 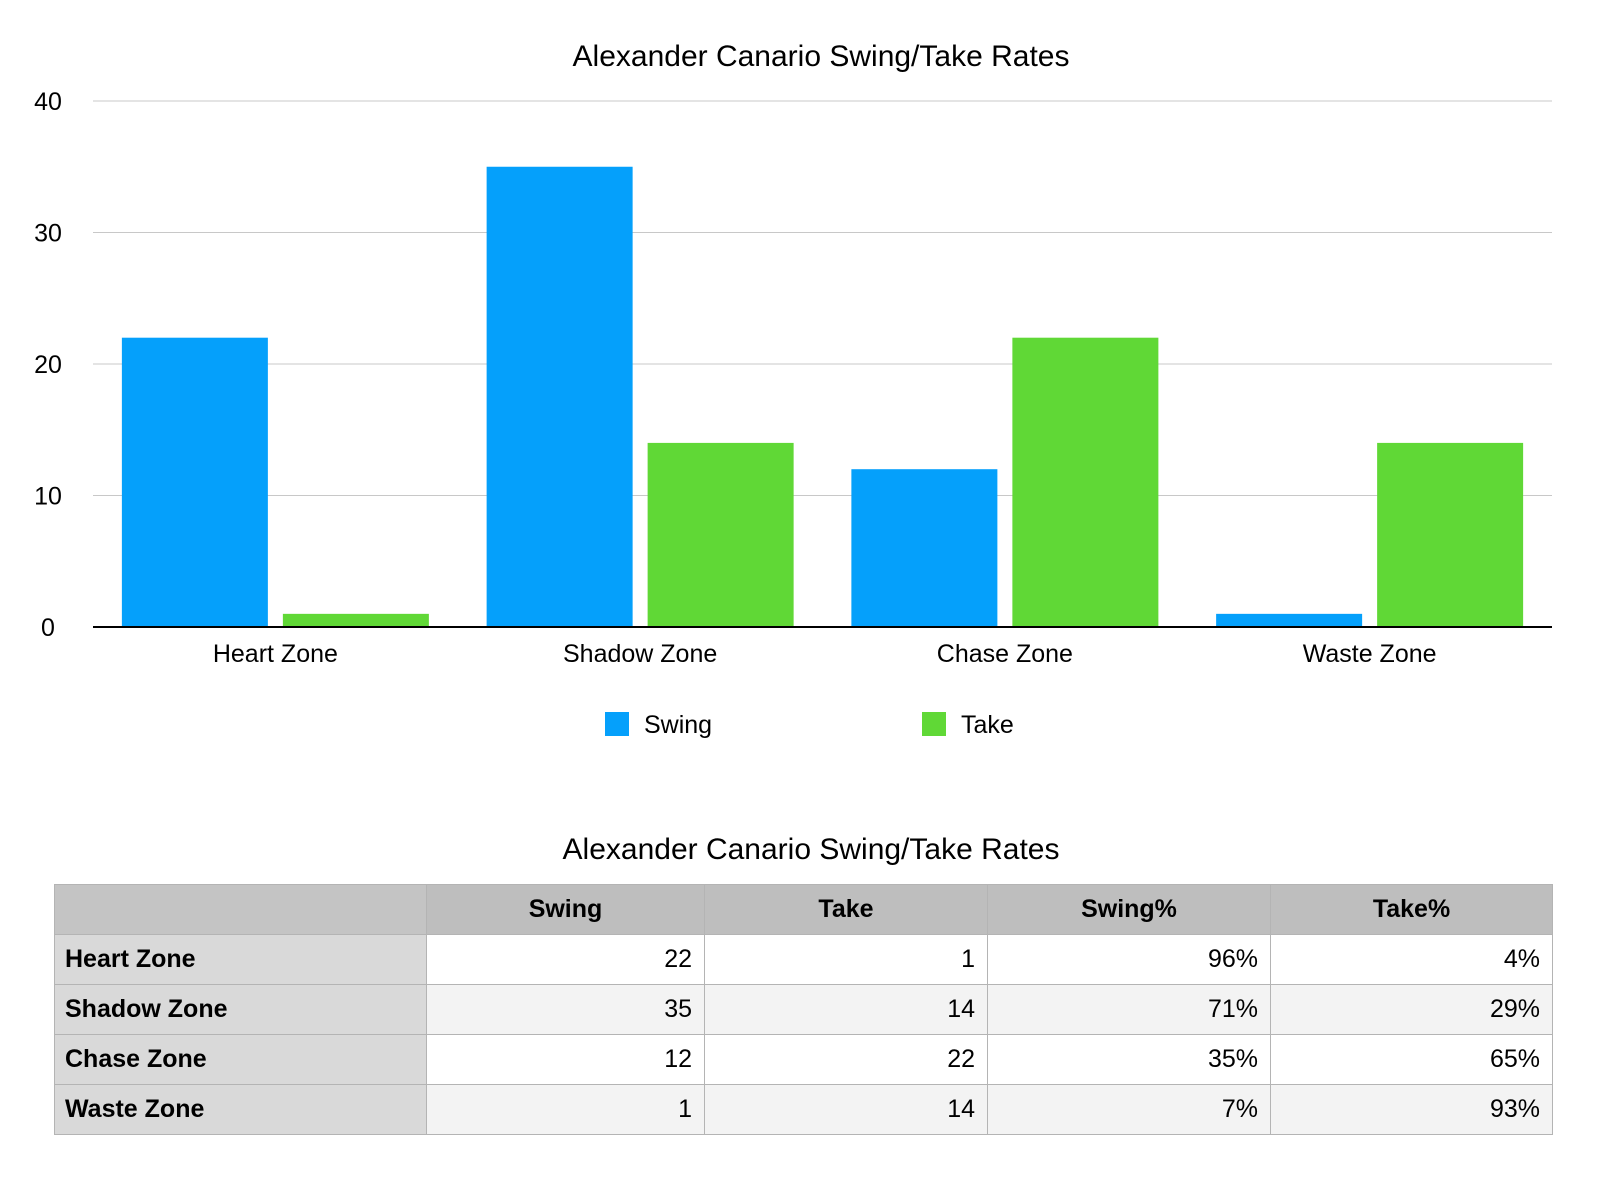 I want to click on table-title: Alexander Canario Swing/Take Rates, so click(x=811, y=849).